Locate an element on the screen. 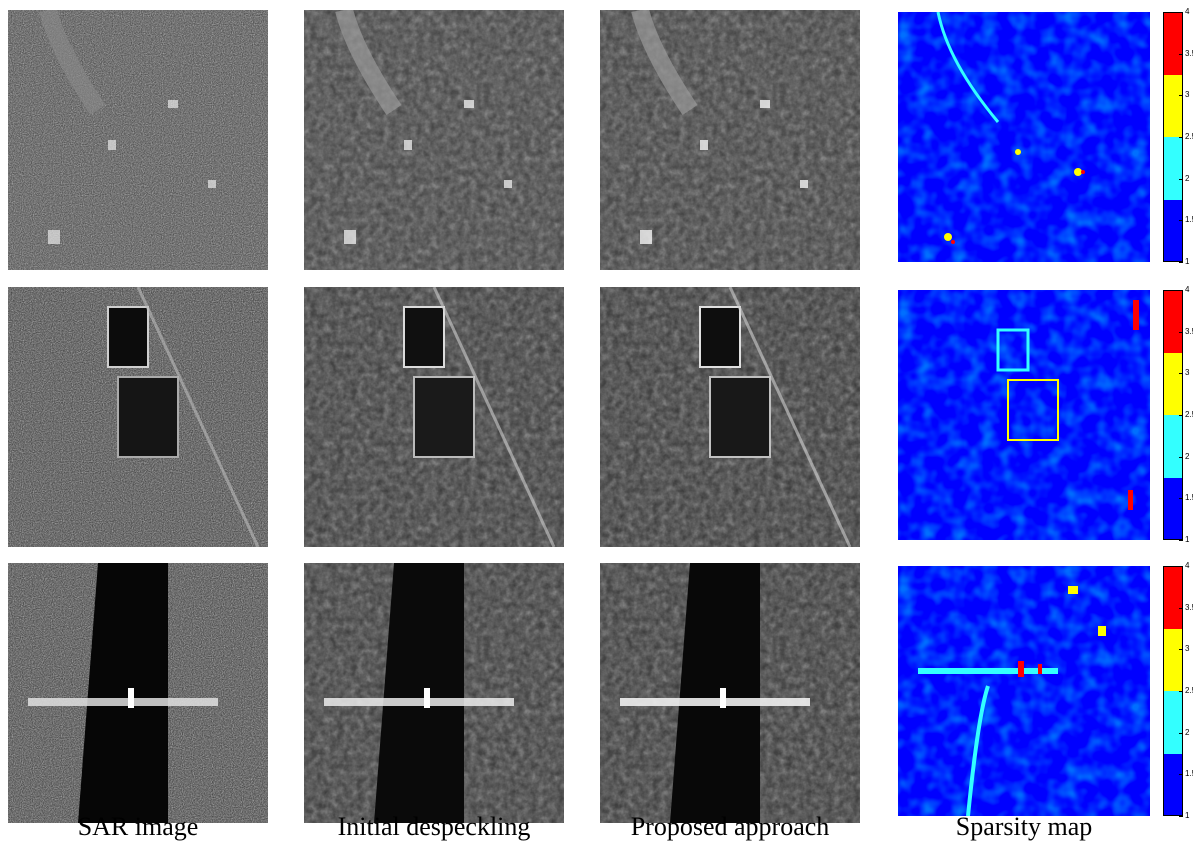  proposed-approach-row3 is located at coordinates (730, 693).